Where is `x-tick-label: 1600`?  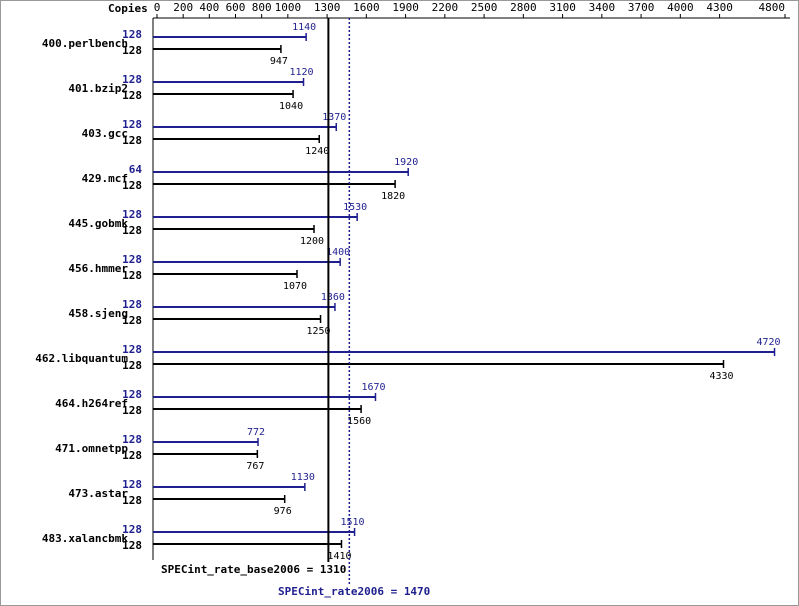 x-tick-label: 1600 is located at coordinates (366, 7).